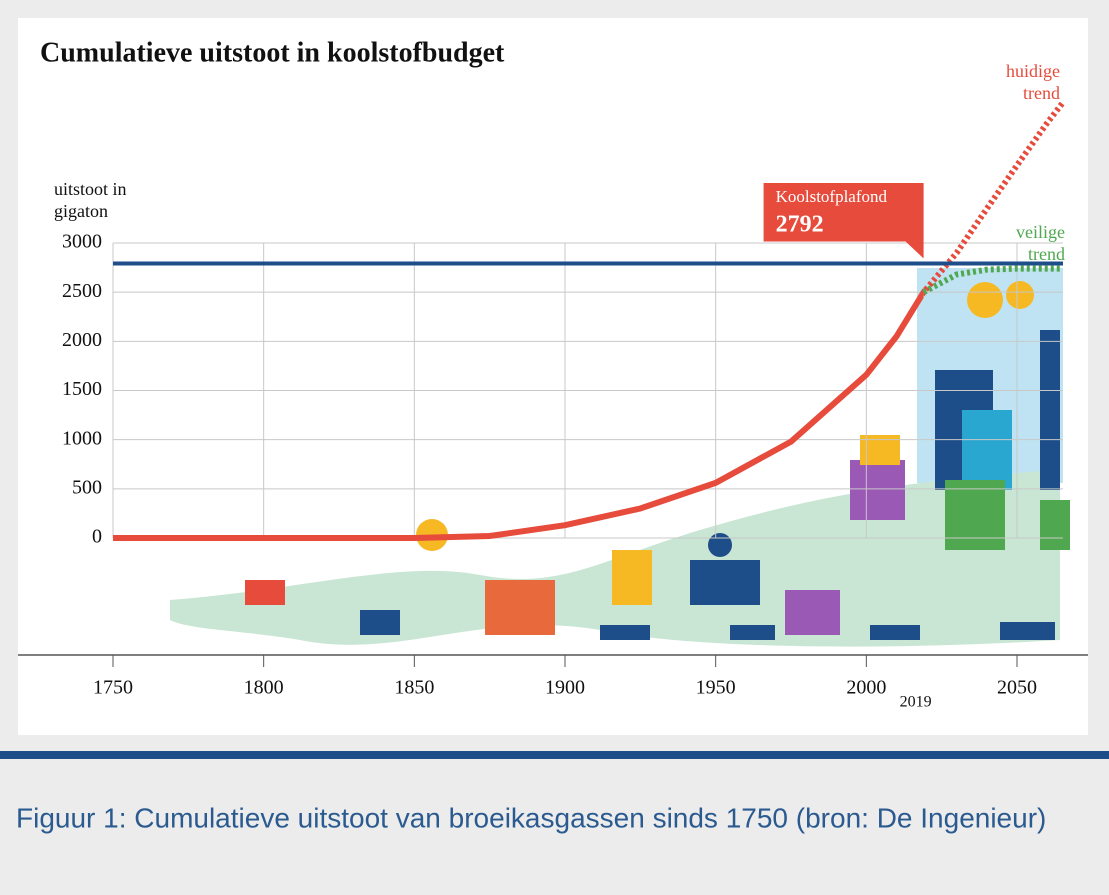 The image size is (1109, 895). Describe the element at coordinates (82, 291) in the screenshot. I see `y-tick-label: 2500` at that location.